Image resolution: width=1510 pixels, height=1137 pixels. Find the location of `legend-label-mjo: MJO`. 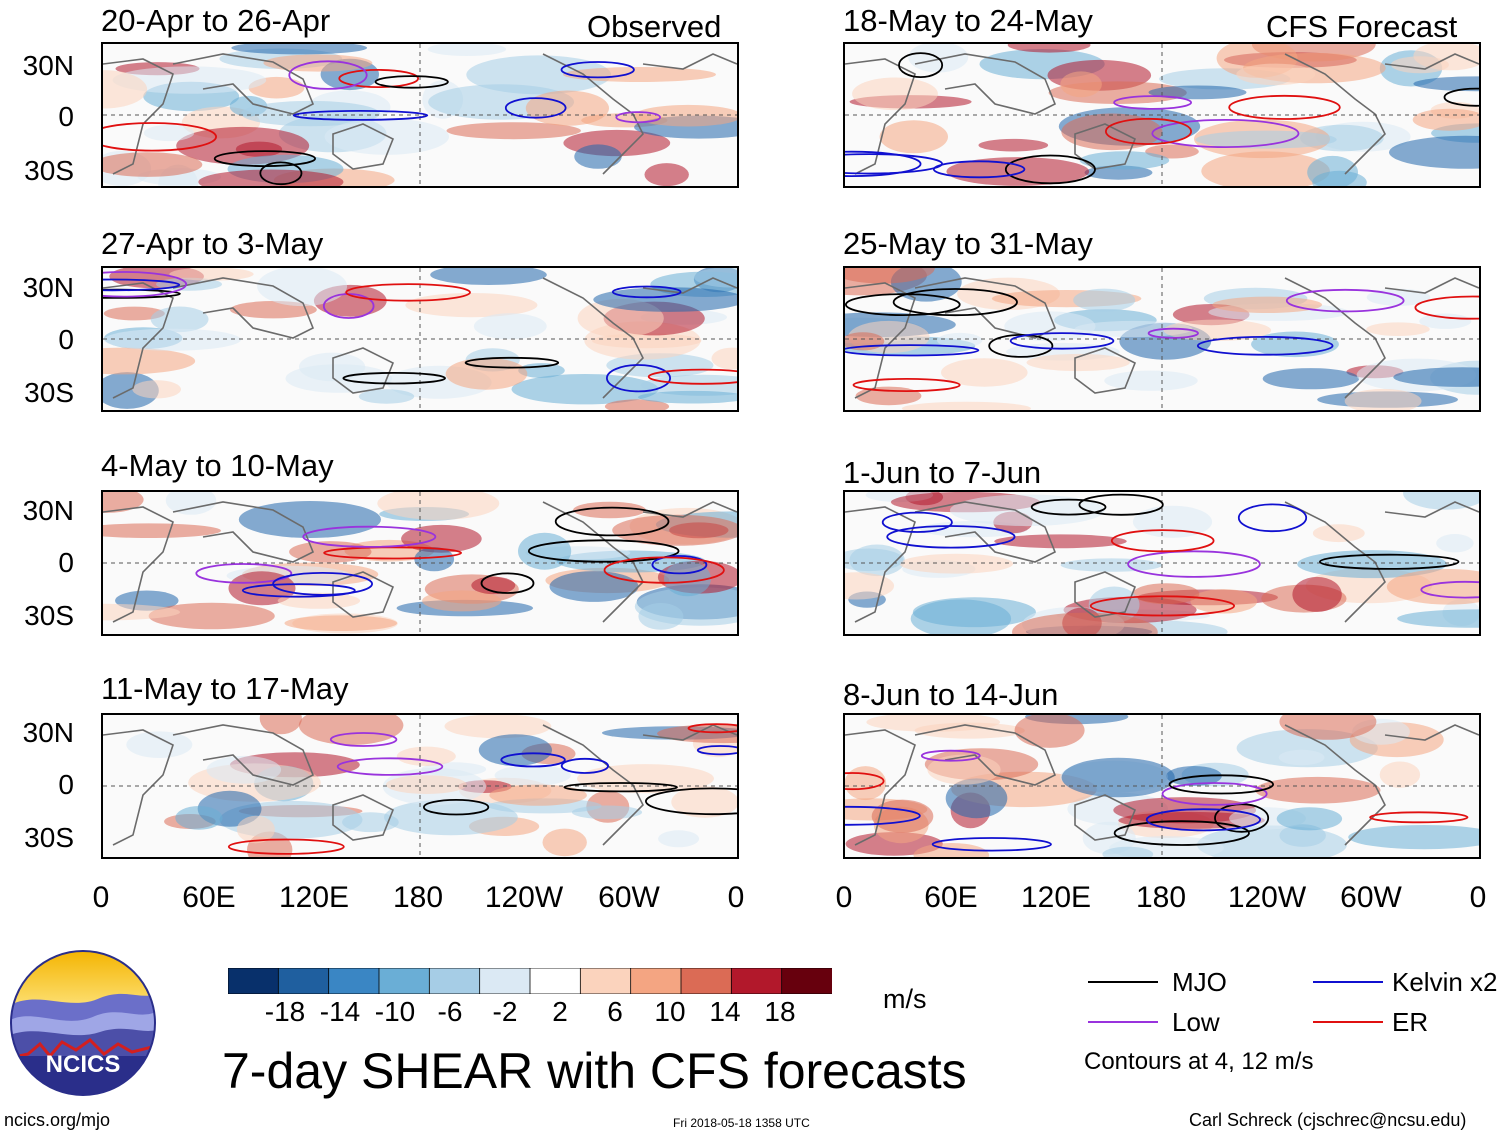

legend-label-mjo: MJO is located at coordinates (1199, 982).